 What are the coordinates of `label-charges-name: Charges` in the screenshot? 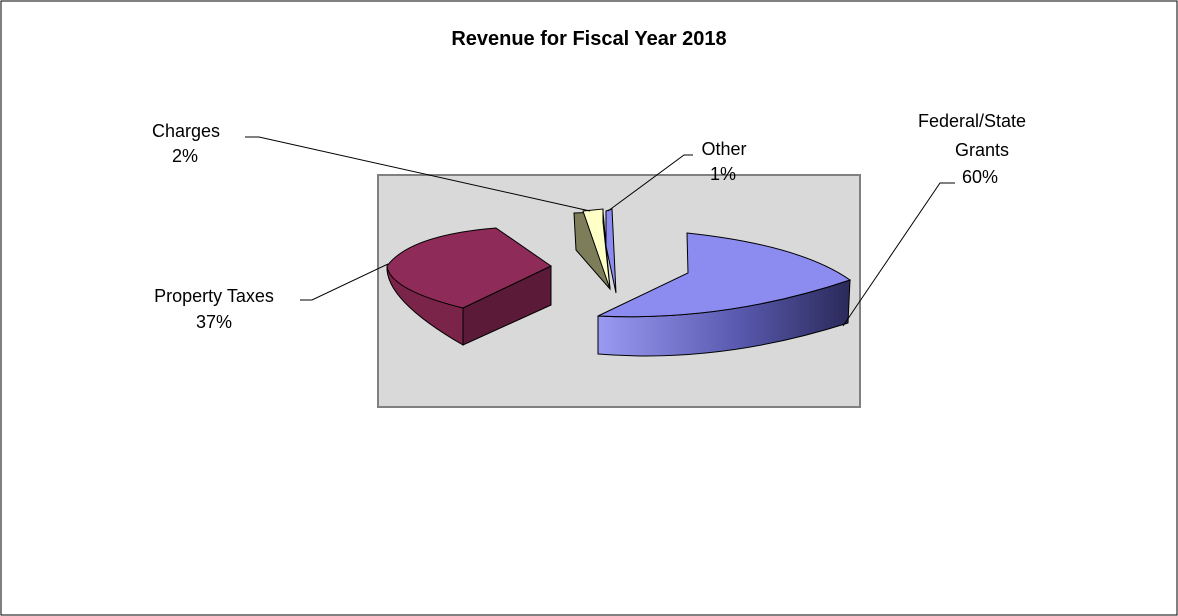 It's located at (186, 131).